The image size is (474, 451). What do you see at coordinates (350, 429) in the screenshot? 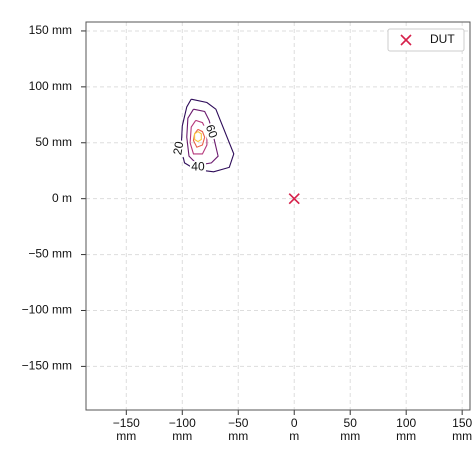
I see `x-tick-label: 50 mm` at bounding box center [350, 429].